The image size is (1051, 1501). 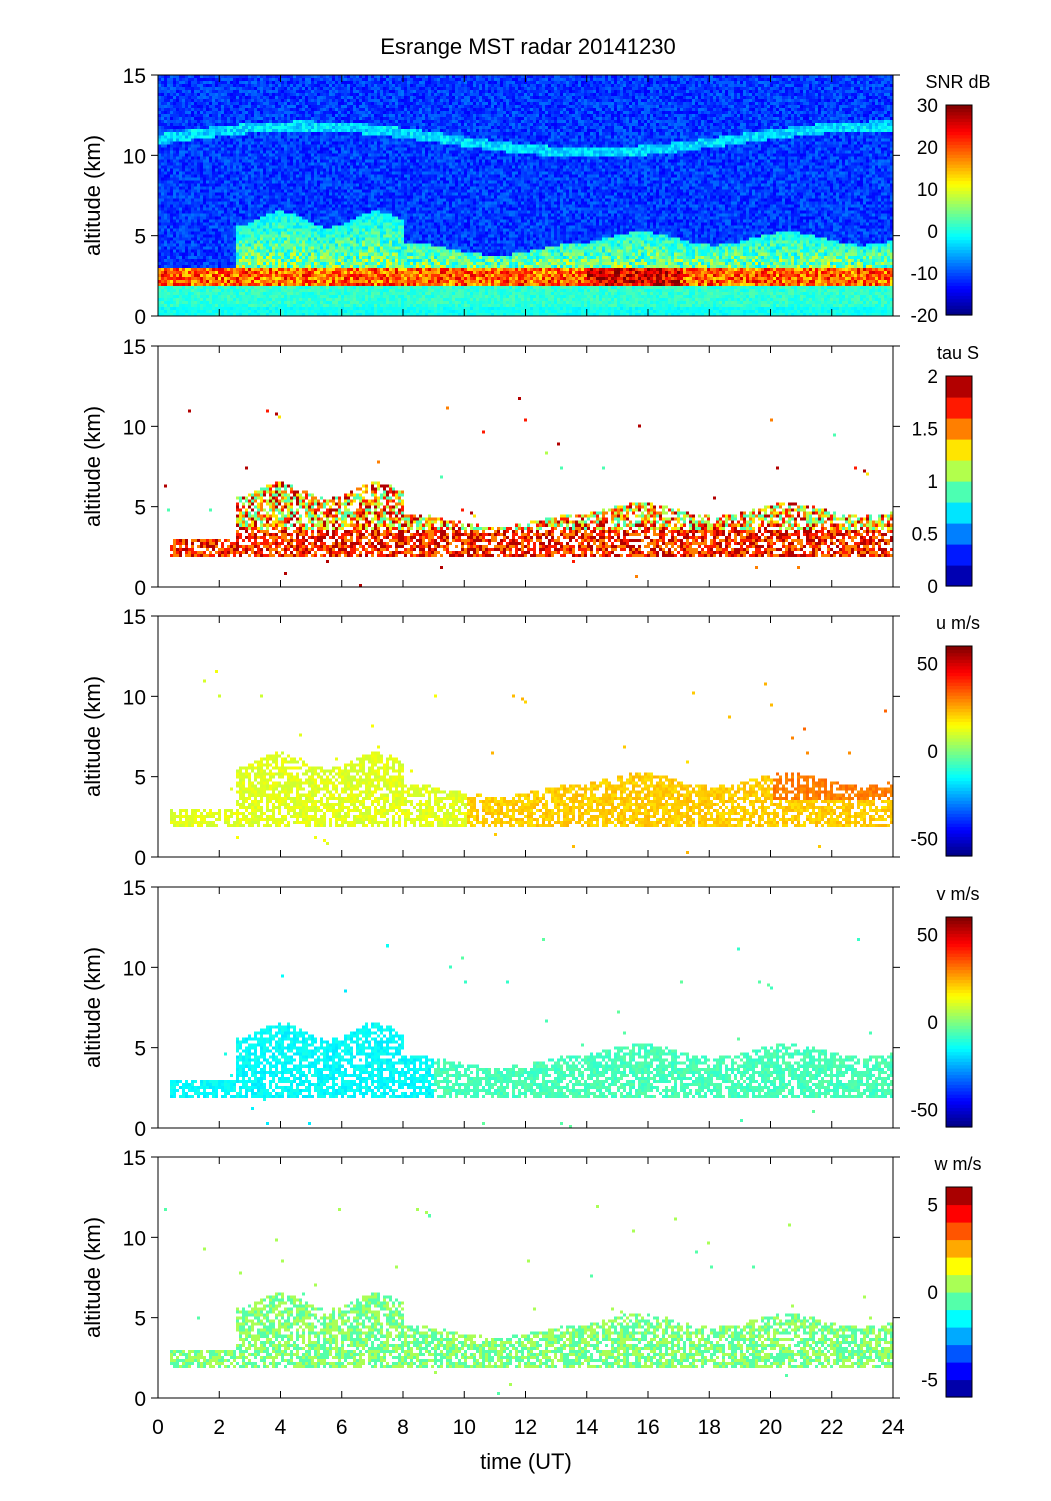 What do you see at coordinates (134, 76) in the screenshot?
I see `y-tick-label: 15` at bounding box center [134, 76].